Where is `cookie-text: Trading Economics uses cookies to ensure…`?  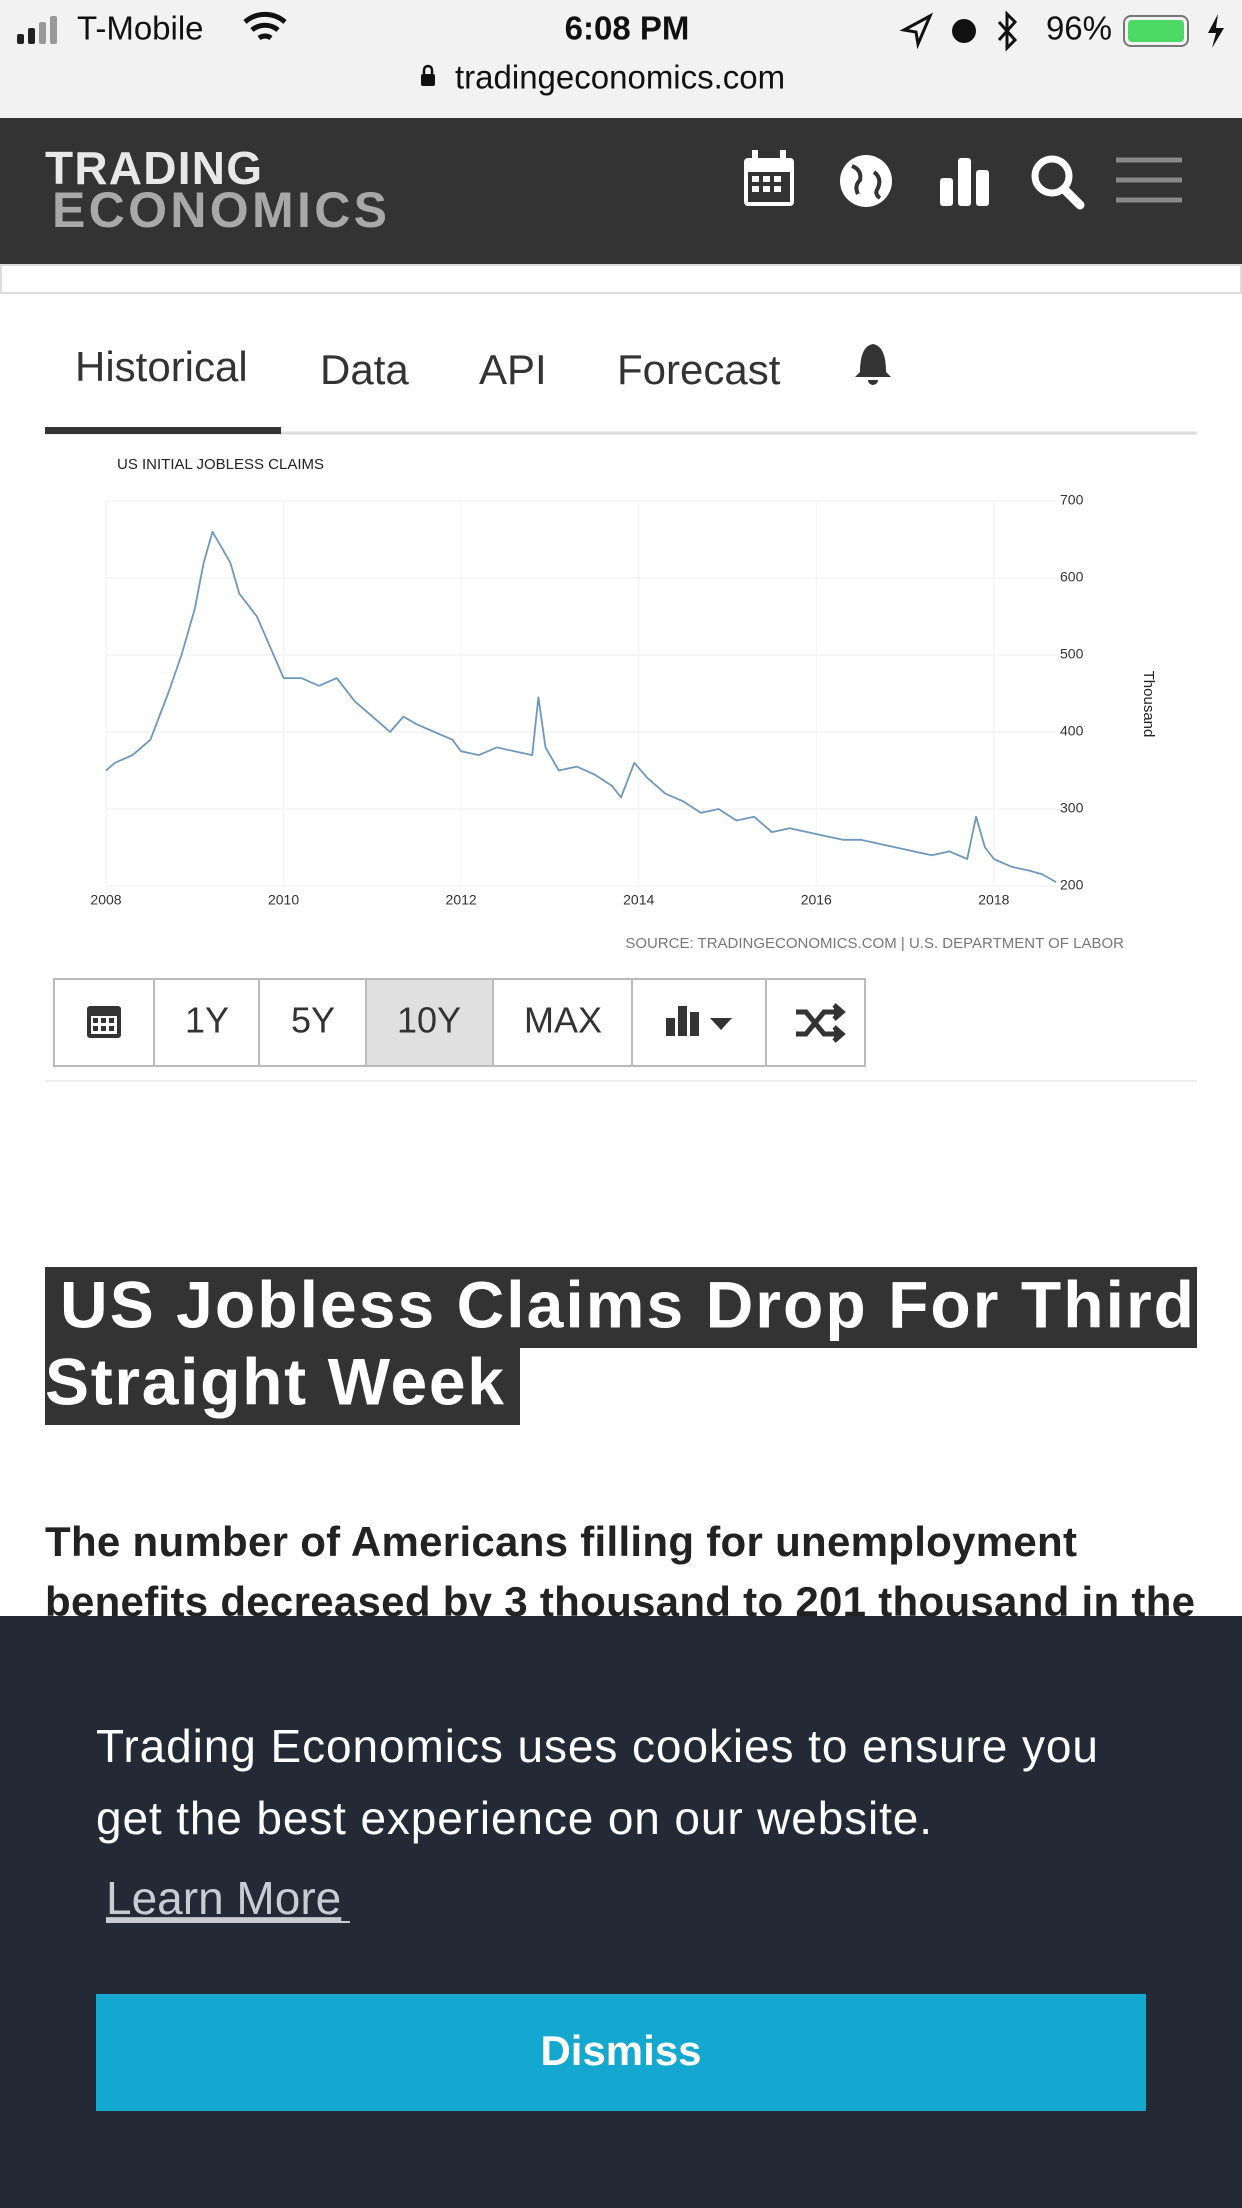 cookie-text: Trading Economics uses cookies to ensure… is located at coordinates (597, 1746).